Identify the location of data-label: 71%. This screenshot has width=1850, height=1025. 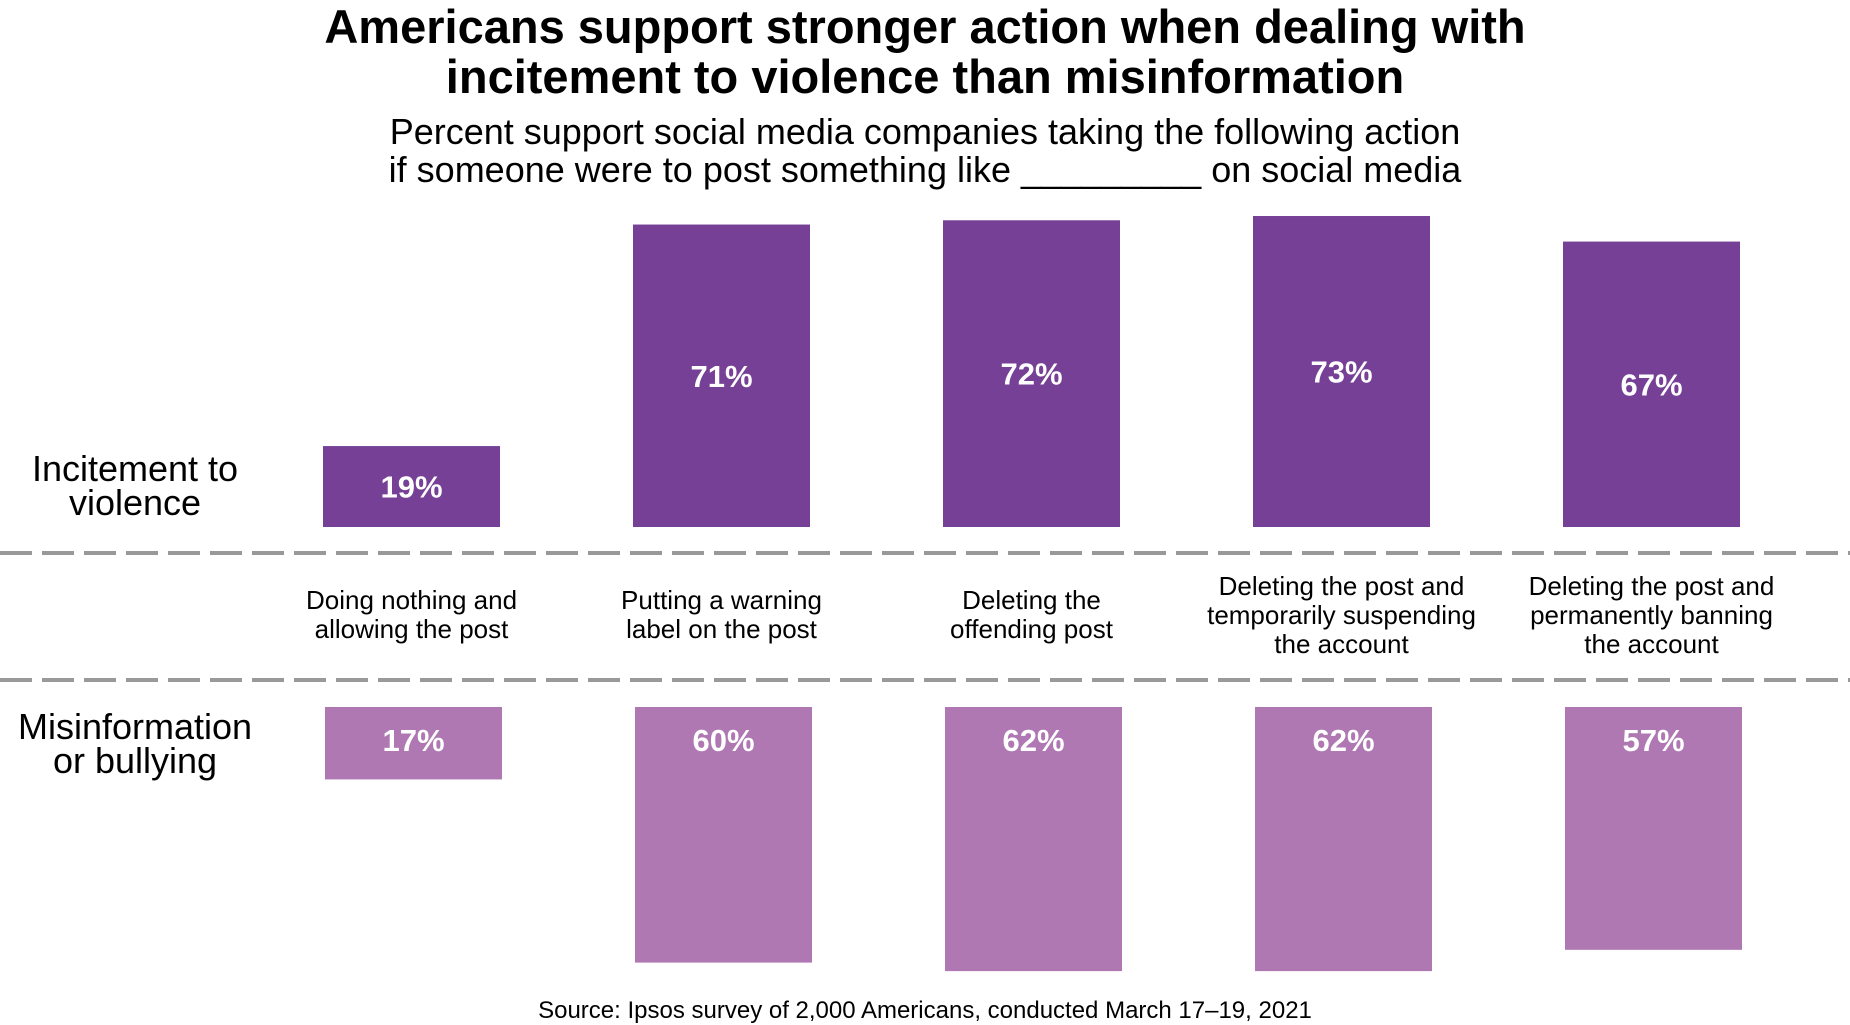
(721, 376).